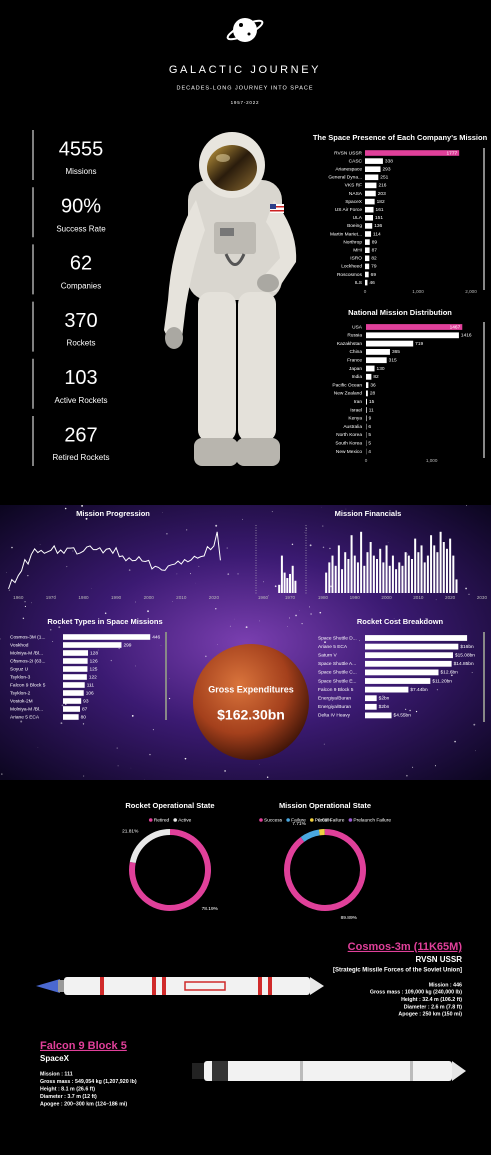  I want to click on donut-segment, so click(310, 835).